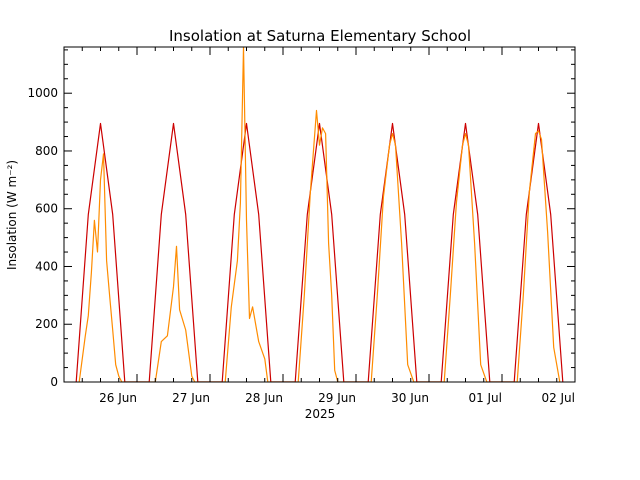 Image resolution: width=640 pixels, height=480 pixels. I want to click on x-tick-label: 02 Jul, so click(558, 398).